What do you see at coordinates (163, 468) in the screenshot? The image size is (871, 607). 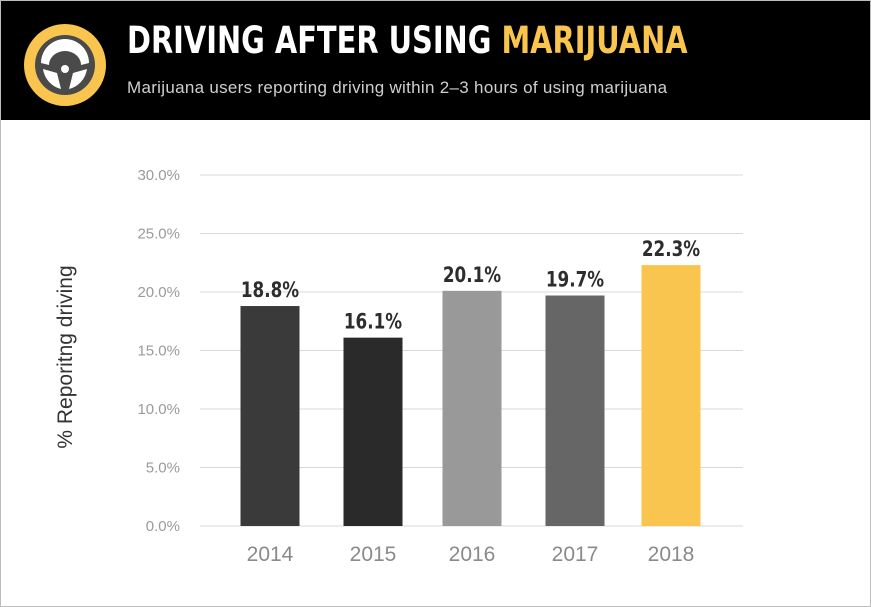 I see `y-tick-label: 5.0%` at bounding box center [163, 468].